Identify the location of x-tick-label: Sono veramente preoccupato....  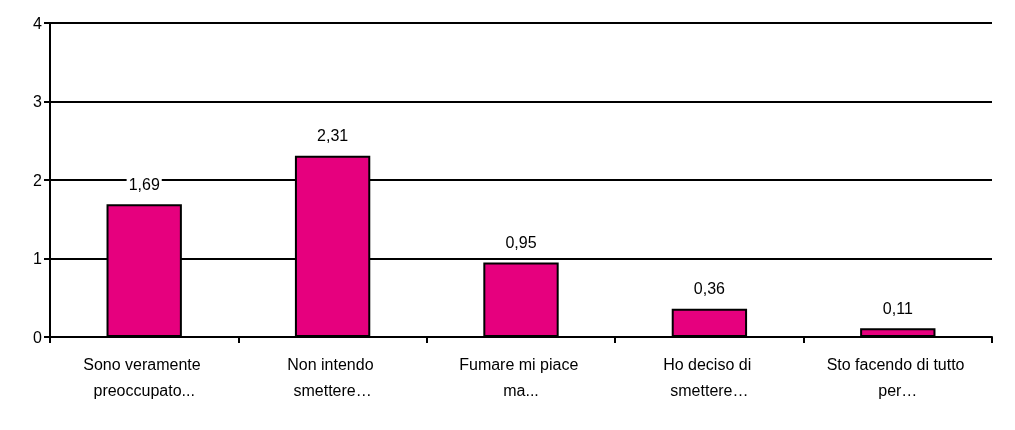
(144, 377).